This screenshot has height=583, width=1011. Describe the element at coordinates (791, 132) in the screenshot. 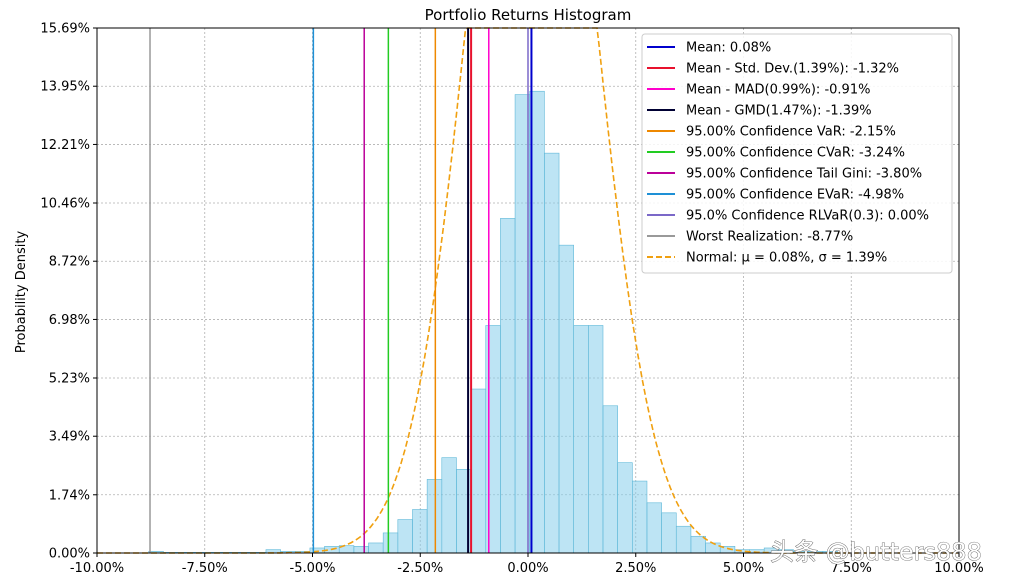

I see `legend-label: 95.00% Confidence VaR: -2.15%` at that location.